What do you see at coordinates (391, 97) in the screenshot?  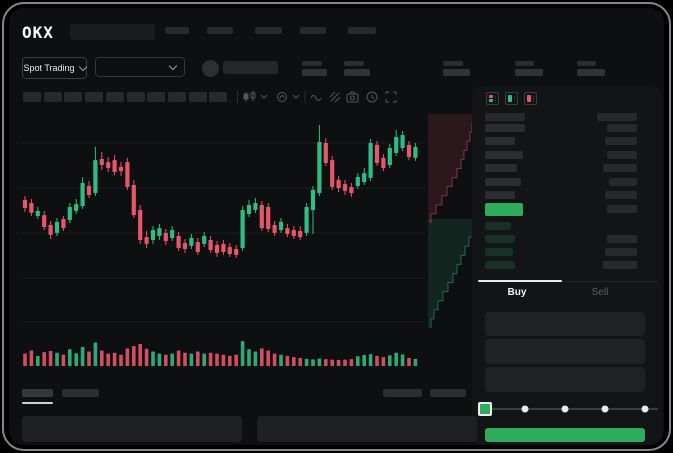 I see `fullscreen-icon` at bounding box center [391, 97].